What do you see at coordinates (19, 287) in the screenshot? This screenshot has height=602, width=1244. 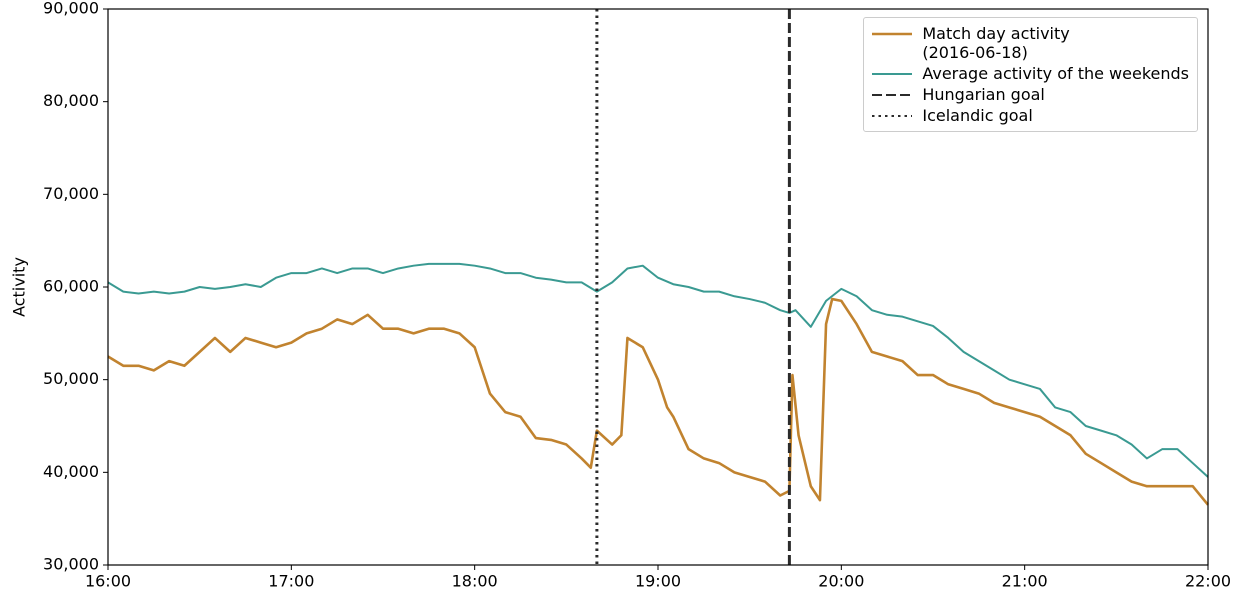 I see `y-axis-label: Activity` at bounding box center [19, 287].